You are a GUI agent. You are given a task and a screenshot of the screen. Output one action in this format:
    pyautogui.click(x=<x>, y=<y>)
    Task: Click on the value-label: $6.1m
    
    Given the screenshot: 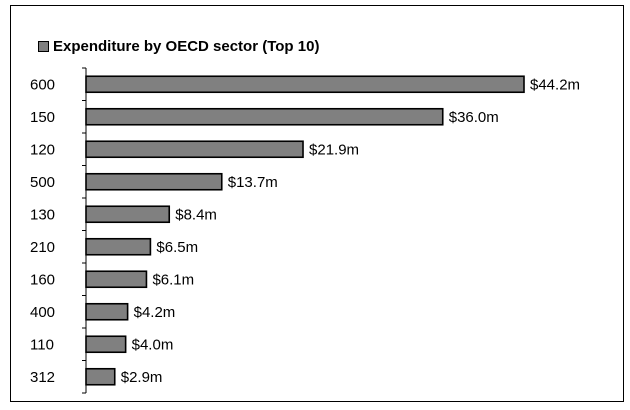 What is the action you would take?
    pyautogui.click(x=173, y=279)
    